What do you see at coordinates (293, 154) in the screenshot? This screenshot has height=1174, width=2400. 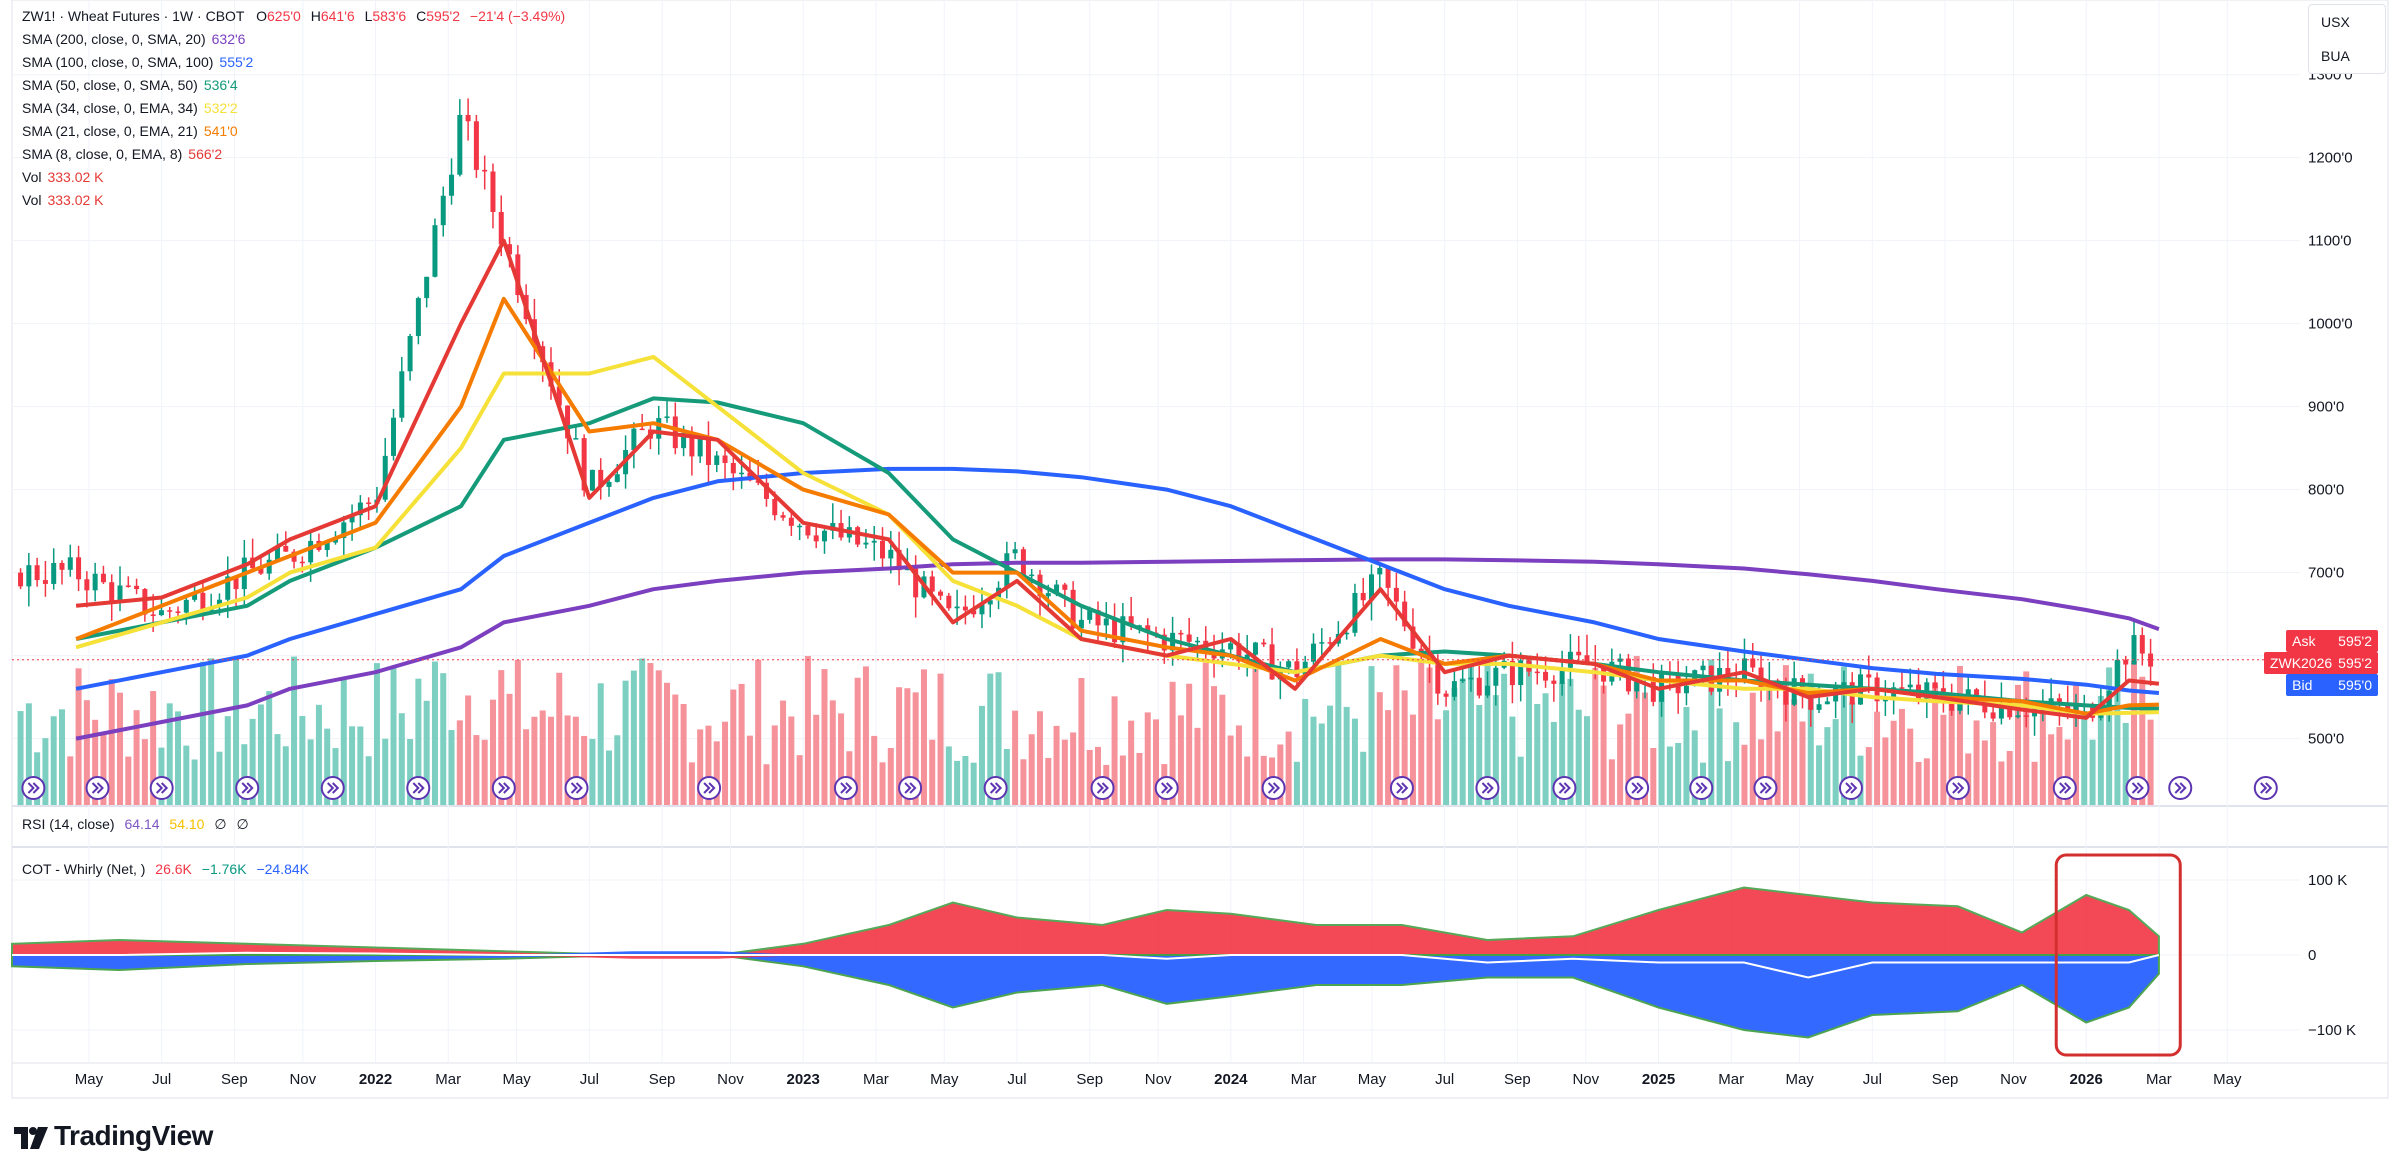 I see `indicator-row: SMA (8, close, 0, EMA, 8) 566'2` at bounding box center [293, 154].